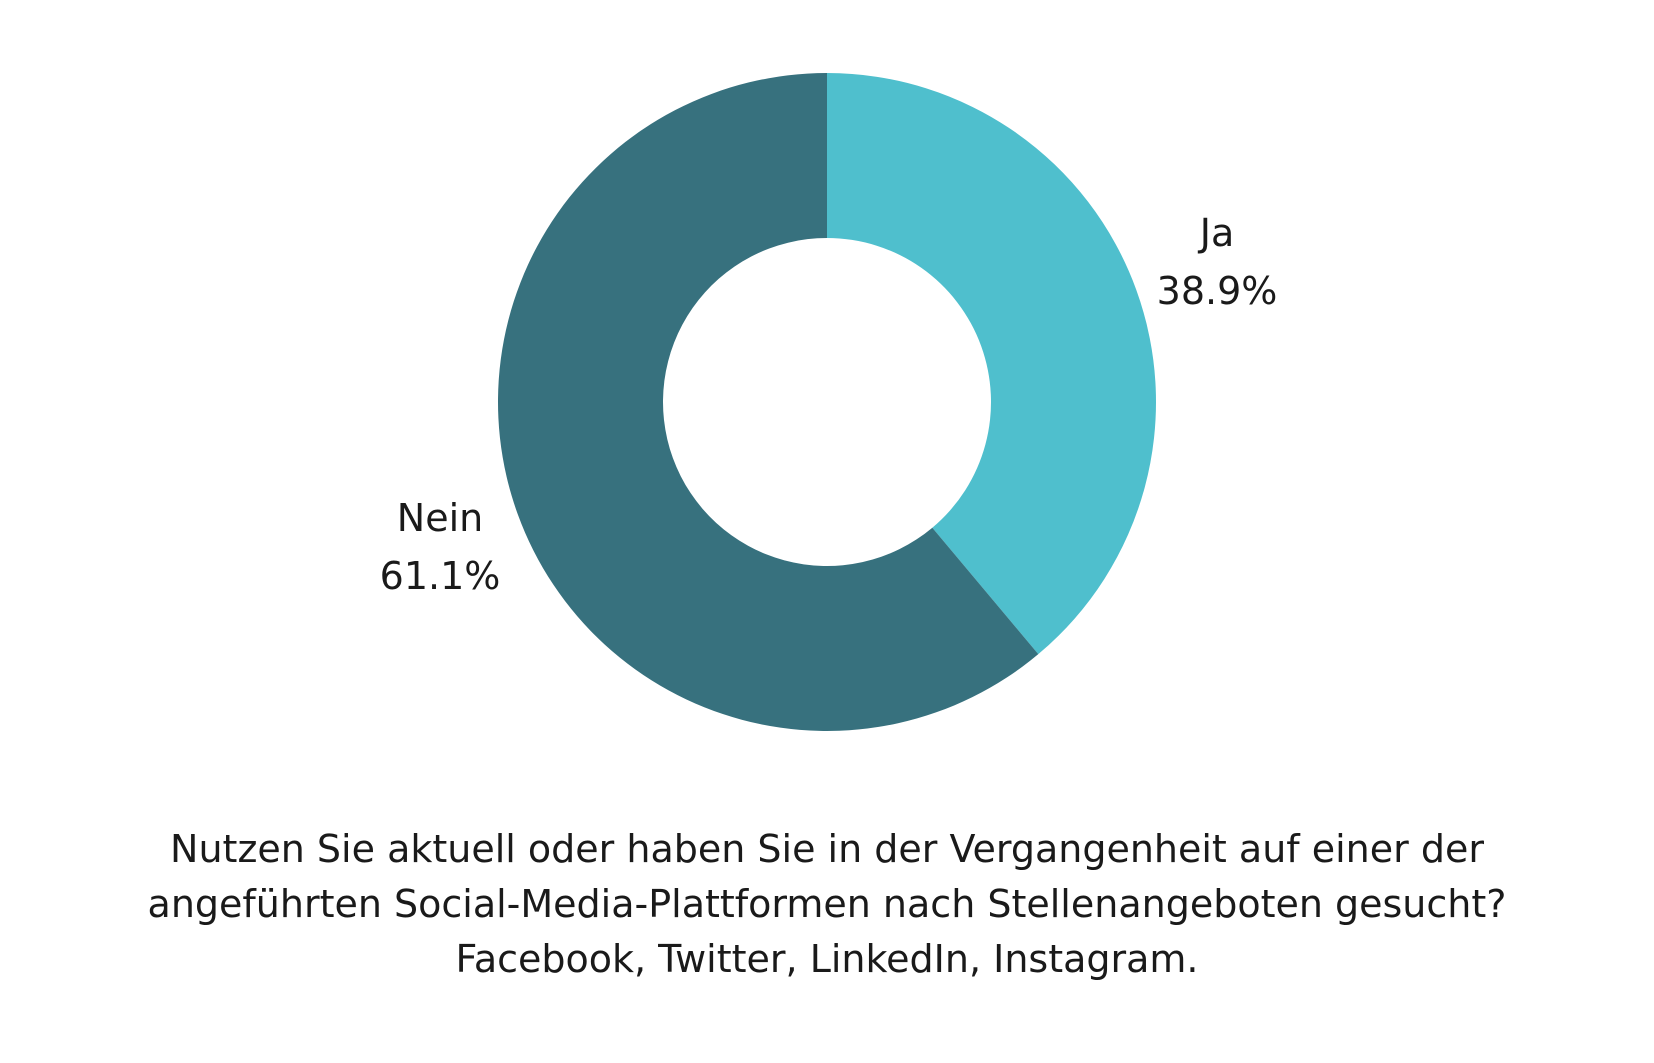  I want to click on slice-ja, so click(991, 364).